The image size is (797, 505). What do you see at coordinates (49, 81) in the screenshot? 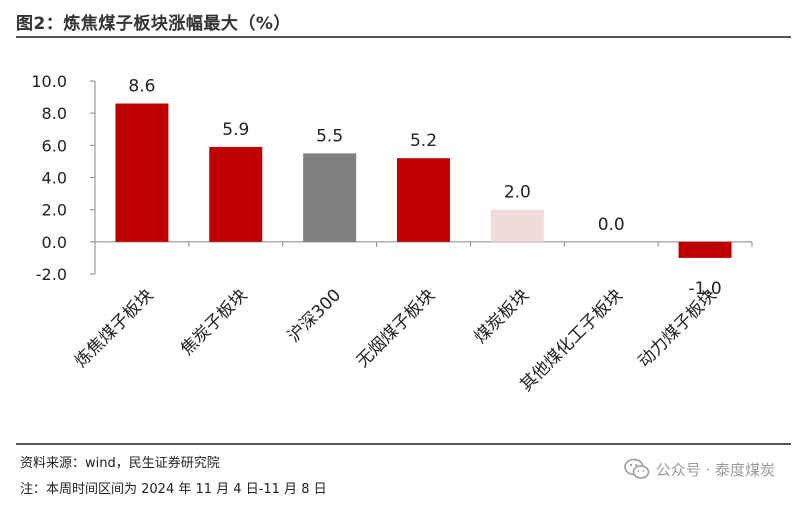
I see `y-tick-label: 10.0` at bounding box center [49, 81].